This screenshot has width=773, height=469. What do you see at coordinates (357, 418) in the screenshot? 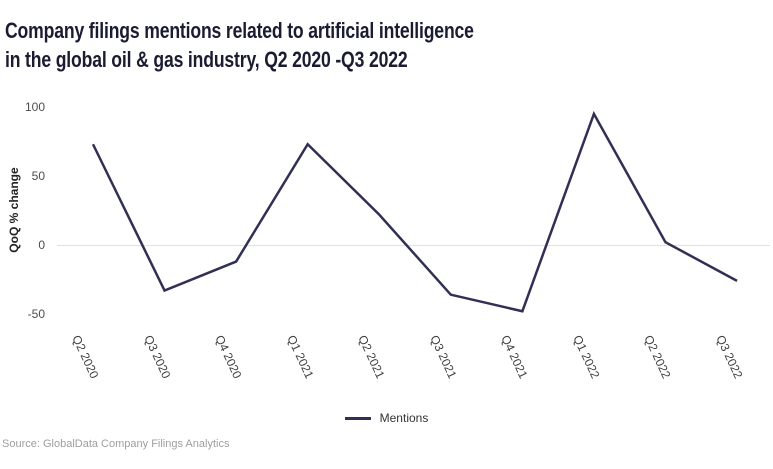
I see `legend-line-swatch` at bounding box center [357, 418].